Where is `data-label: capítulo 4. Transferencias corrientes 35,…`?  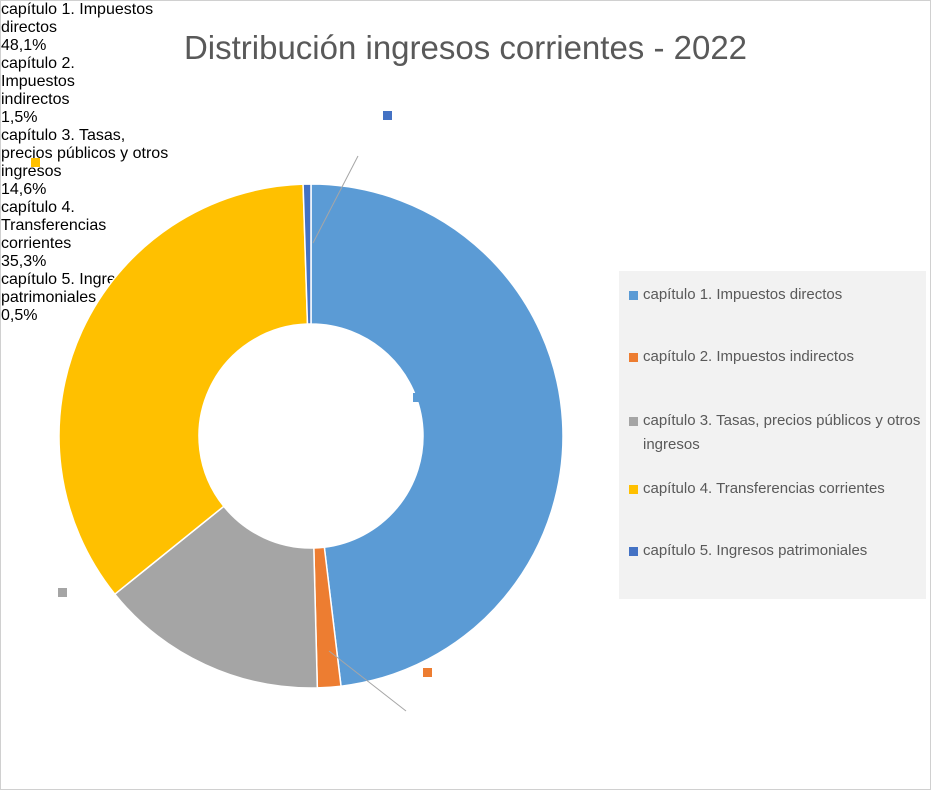 data-label: capítulo 4. Transferencias corrientes 35,… is located at coordinates (65, 235).